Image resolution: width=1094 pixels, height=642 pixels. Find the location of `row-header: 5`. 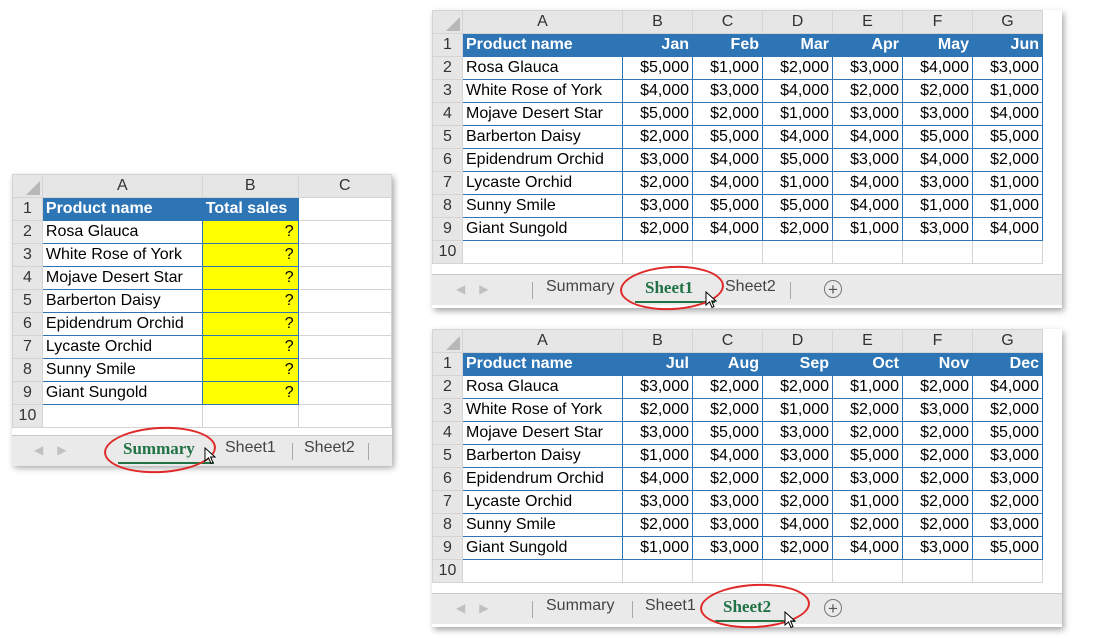

row-header: 5 is located at coordinates (447, 456).